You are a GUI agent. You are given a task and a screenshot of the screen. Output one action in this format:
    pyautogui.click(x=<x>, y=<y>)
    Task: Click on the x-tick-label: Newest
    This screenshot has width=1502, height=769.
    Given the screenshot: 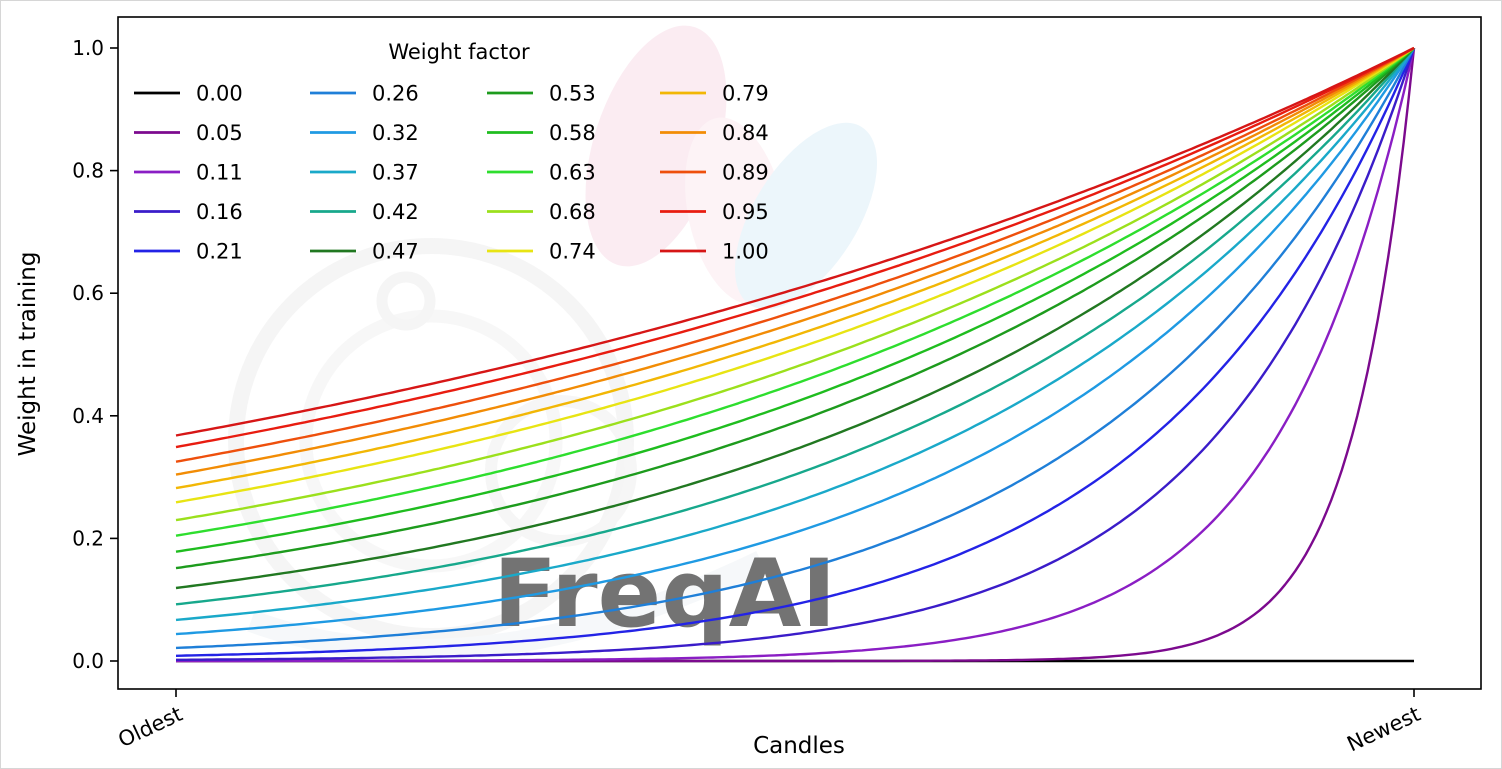 What is the action you would take?
    pyautogui.click(x=1383, y=729)
    